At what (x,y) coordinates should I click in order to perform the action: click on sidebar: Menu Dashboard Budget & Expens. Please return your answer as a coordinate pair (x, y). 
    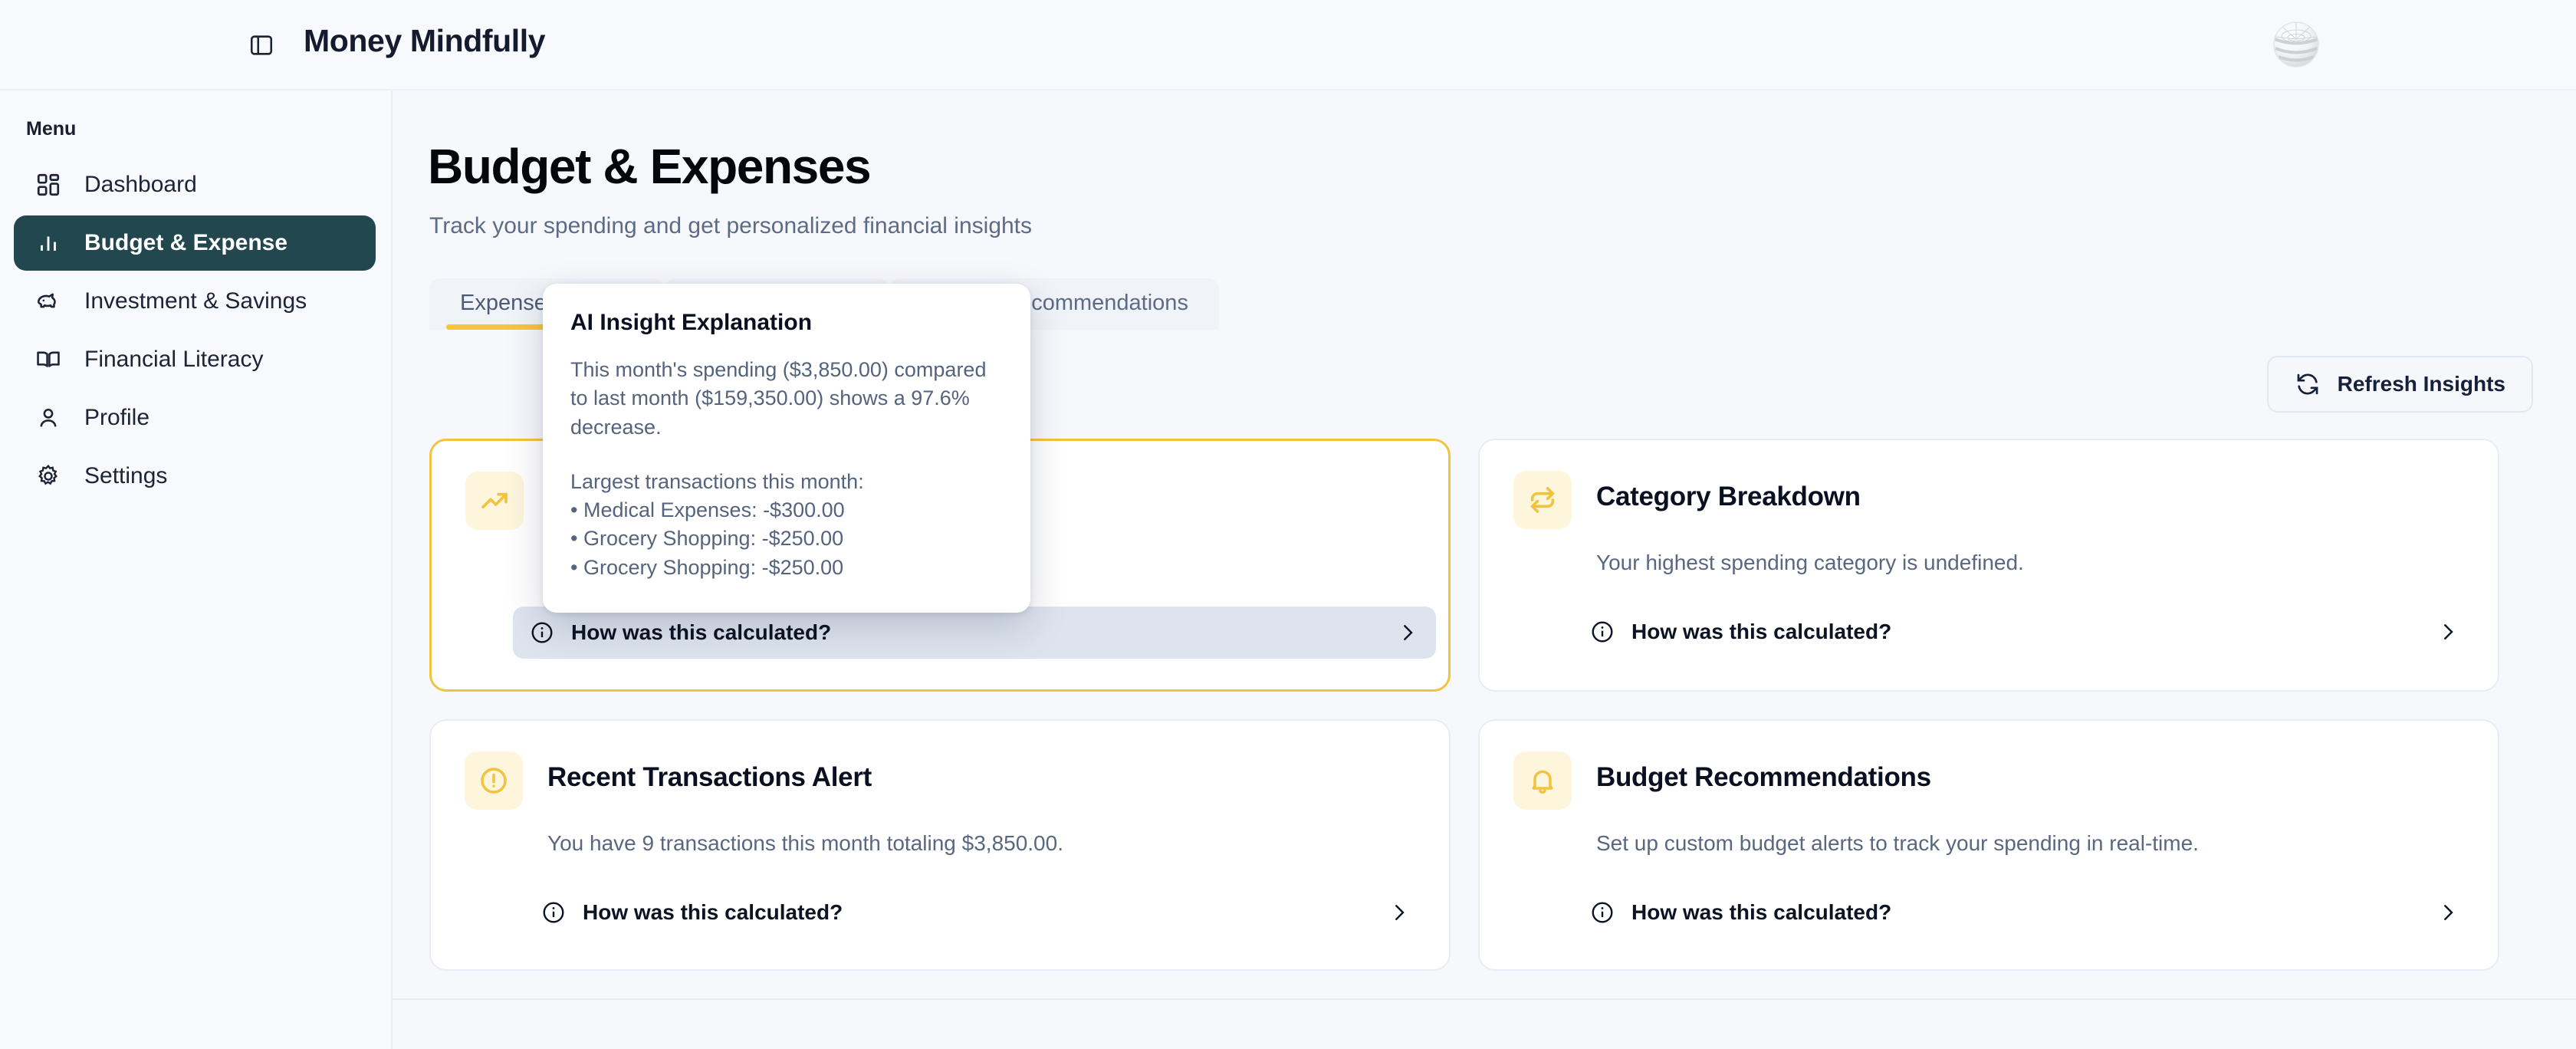
    Looking at the image, I should click on (196, 569).